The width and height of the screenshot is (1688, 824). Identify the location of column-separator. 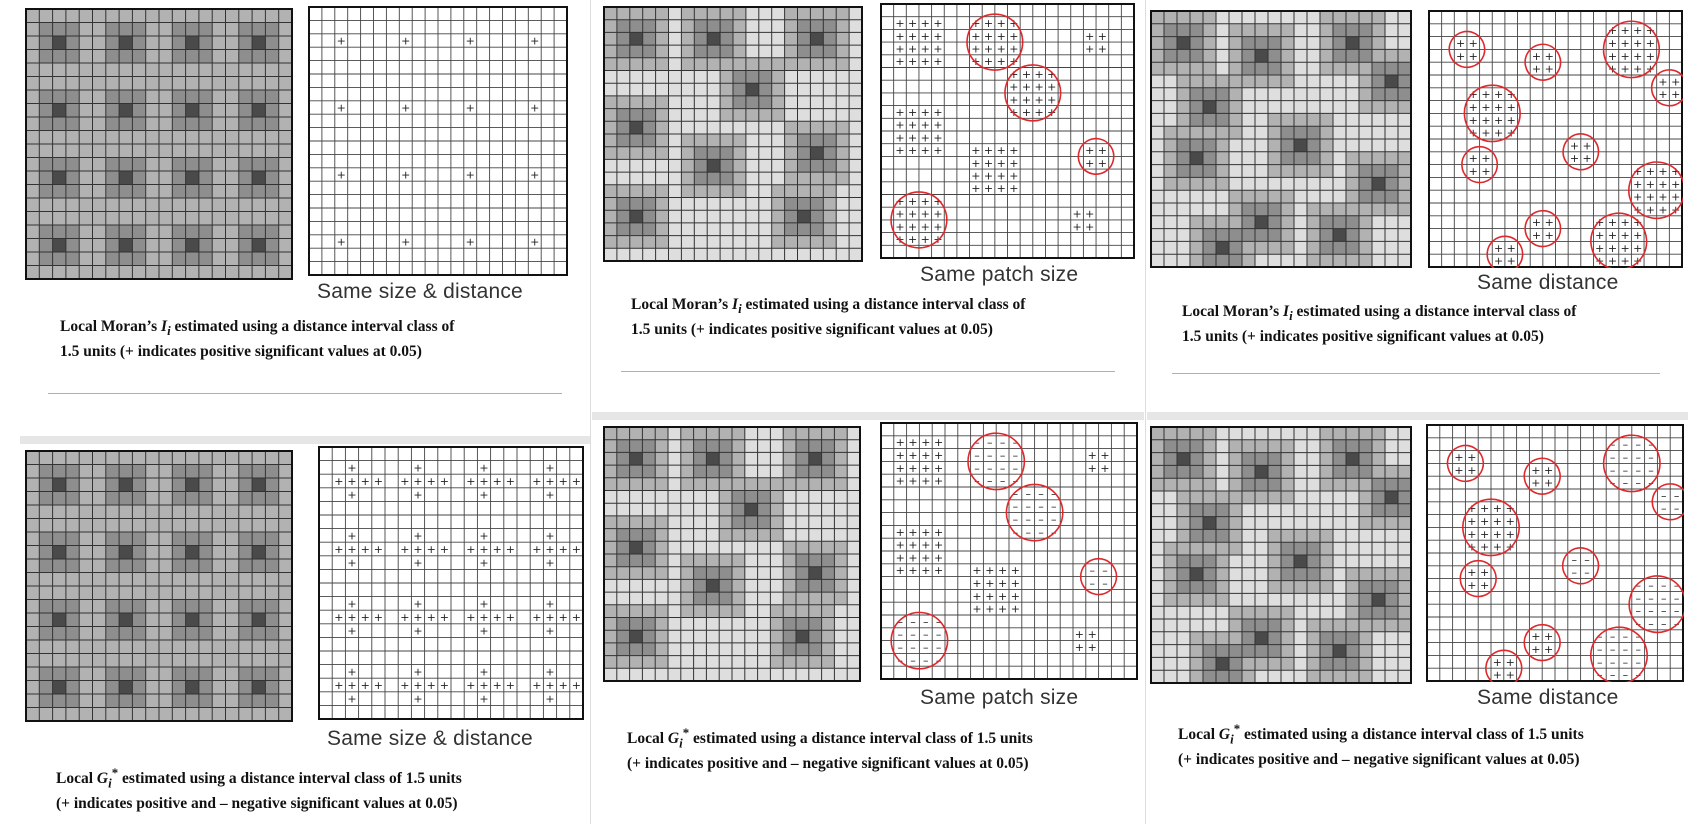
(590, 412).